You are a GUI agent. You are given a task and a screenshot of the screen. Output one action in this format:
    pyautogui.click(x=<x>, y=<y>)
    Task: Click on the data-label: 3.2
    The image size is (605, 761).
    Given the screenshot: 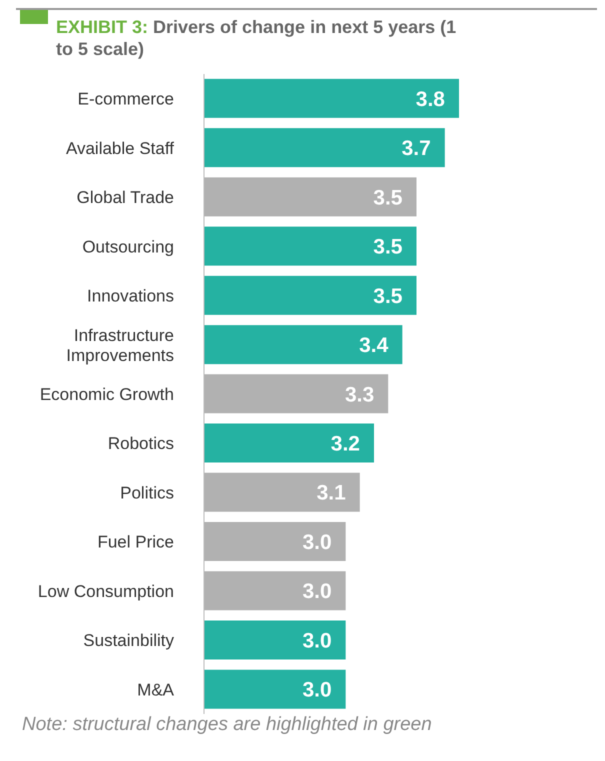 What is the action you would take?
    pyautogui.click(x=345, y=444)
    